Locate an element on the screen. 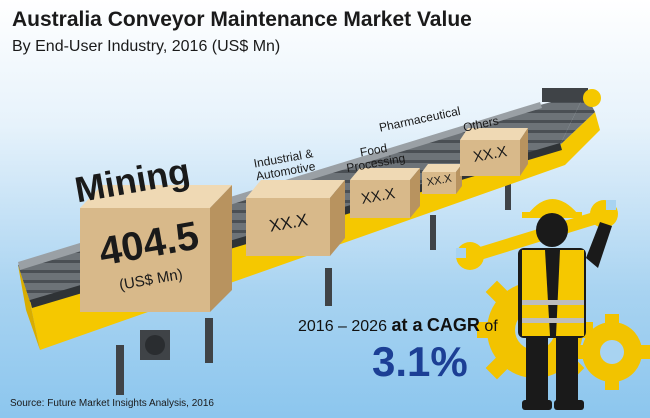  industrial-box is located at coordinates (295, 218).